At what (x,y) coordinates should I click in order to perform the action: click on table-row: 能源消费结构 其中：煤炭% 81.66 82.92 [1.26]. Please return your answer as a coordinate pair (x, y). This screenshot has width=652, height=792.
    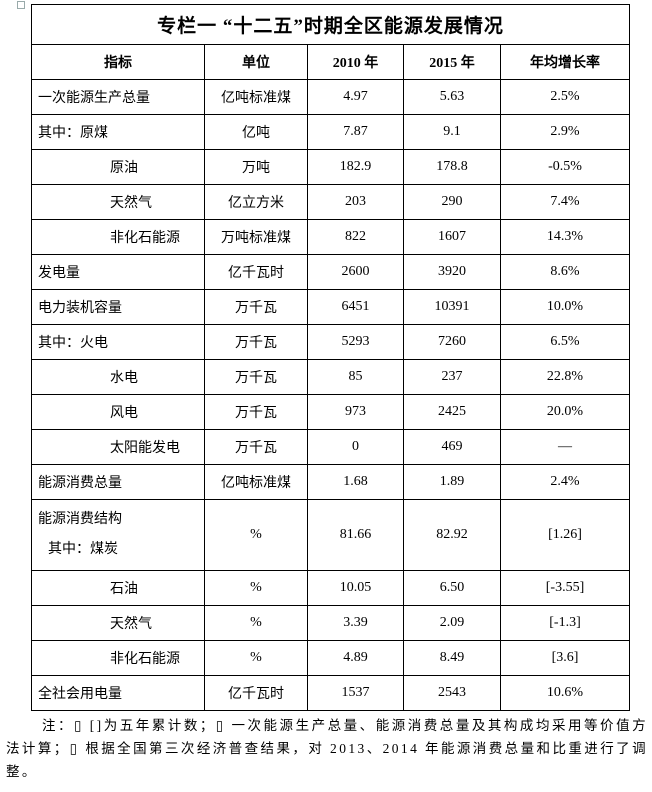
    Looking at the image, I should click on (331, 535).